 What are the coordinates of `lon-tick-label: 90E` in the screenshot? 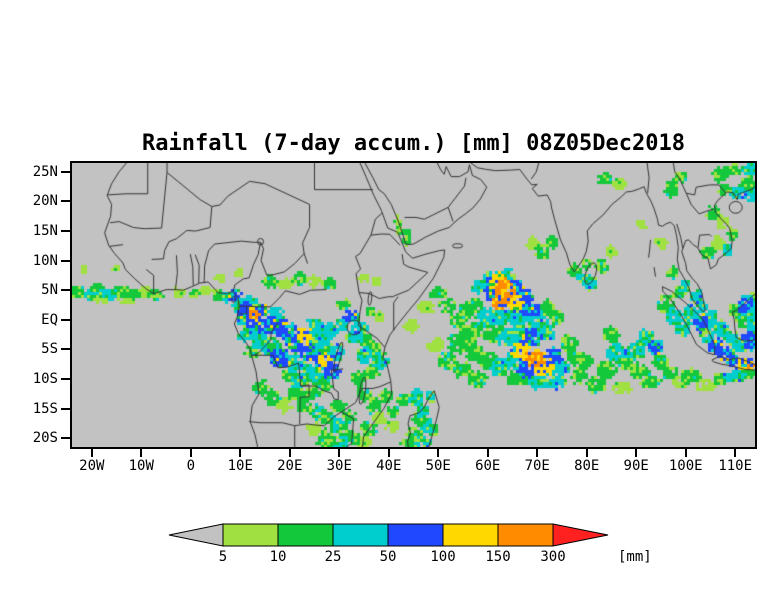 It's located at (636, 466).